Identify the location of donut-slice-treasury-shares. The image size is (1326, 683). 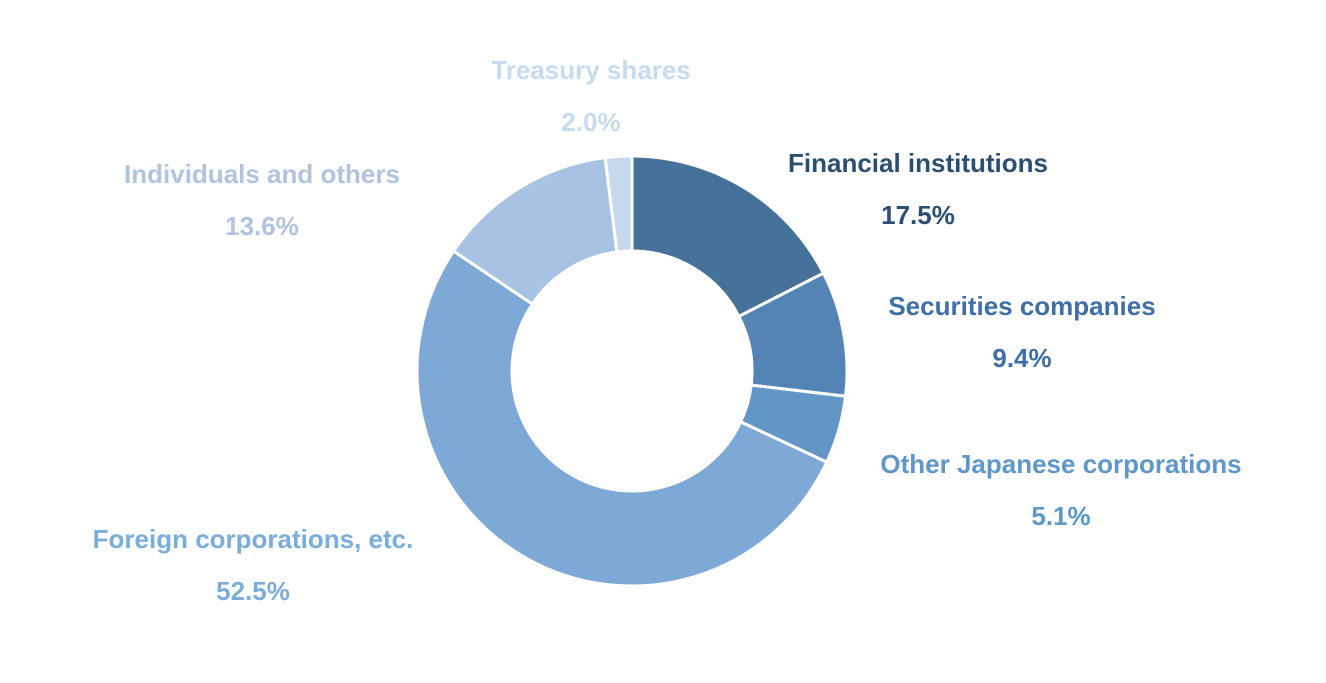
(618, 204).